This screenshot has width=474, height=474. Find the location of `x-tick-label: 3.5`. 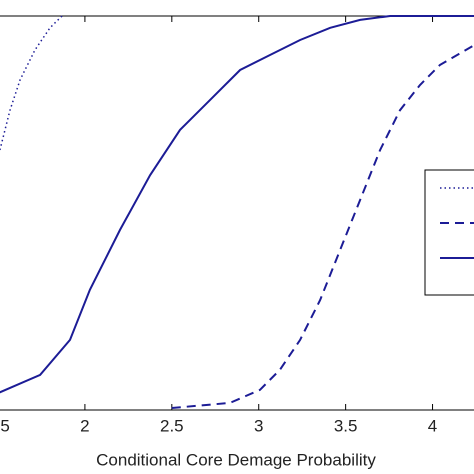

x-tick-label: 3.5 is located at coordinates (346, 425).